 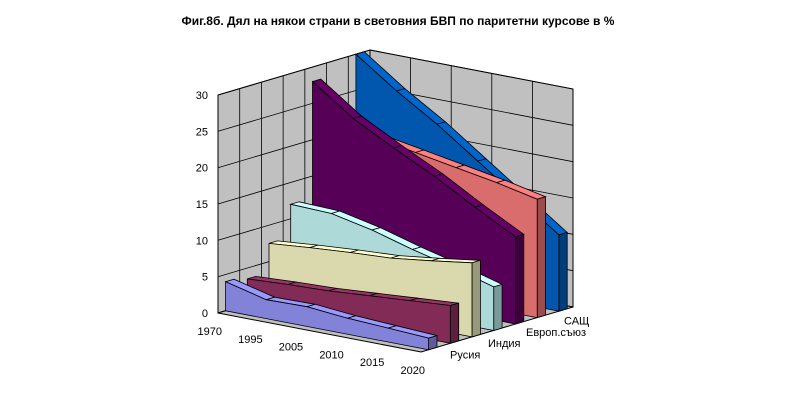 What do you see at coordinates (504, 344) in the screenshot?
I see `depth-label: Индия` at bounding box center [504, 344].